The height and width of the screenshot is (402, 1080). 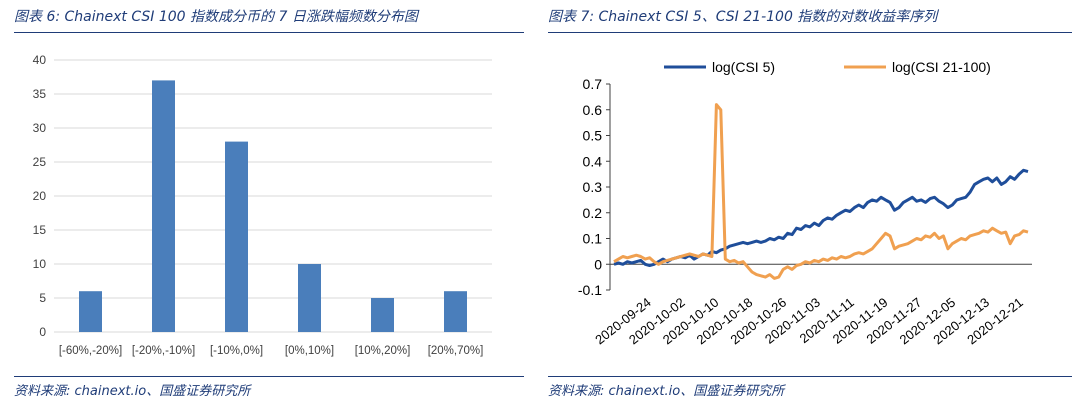 What do you see at coordinates (40, 94) in the screenshot?
I see `bar-y-tick-label: 35` at bounding box center [40, 94].